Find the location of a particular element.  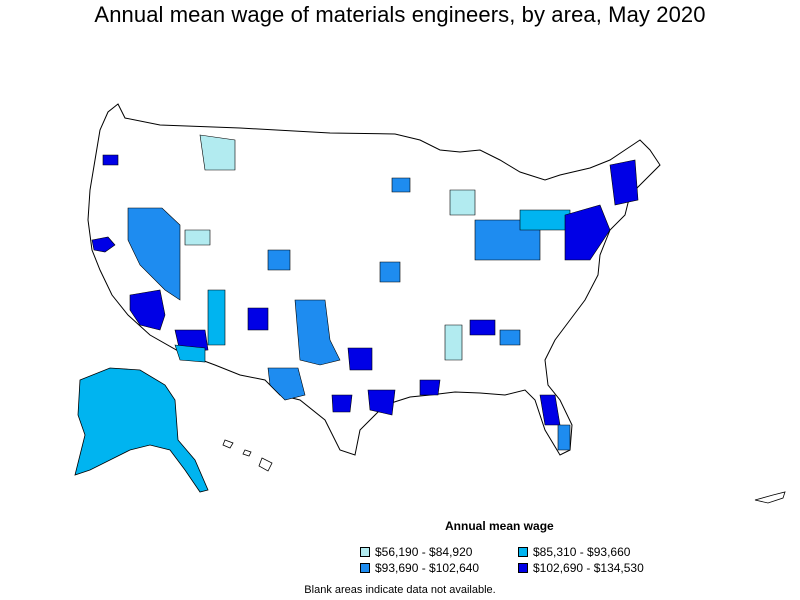

area-albuquerque is located at coordinates (258, 319).